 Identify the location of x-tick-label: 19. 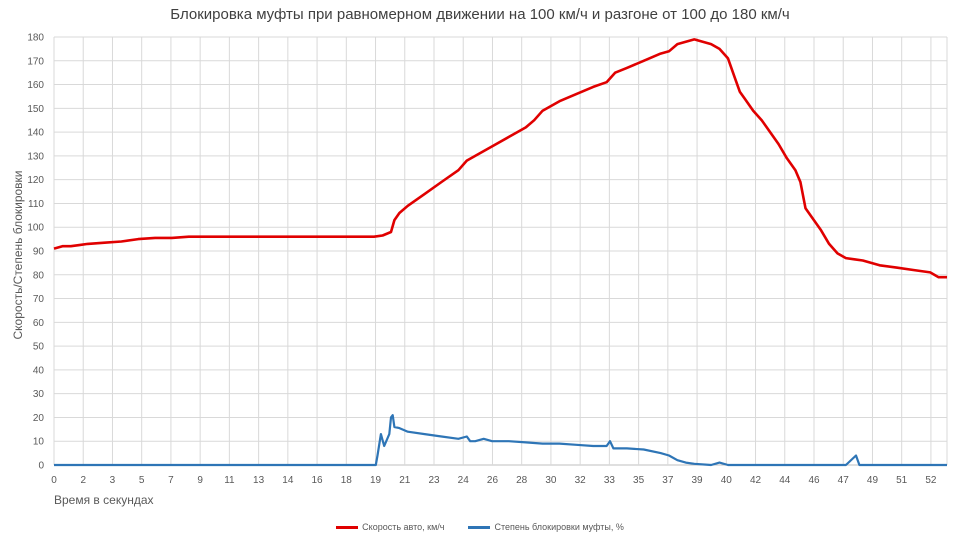
(376, 480).